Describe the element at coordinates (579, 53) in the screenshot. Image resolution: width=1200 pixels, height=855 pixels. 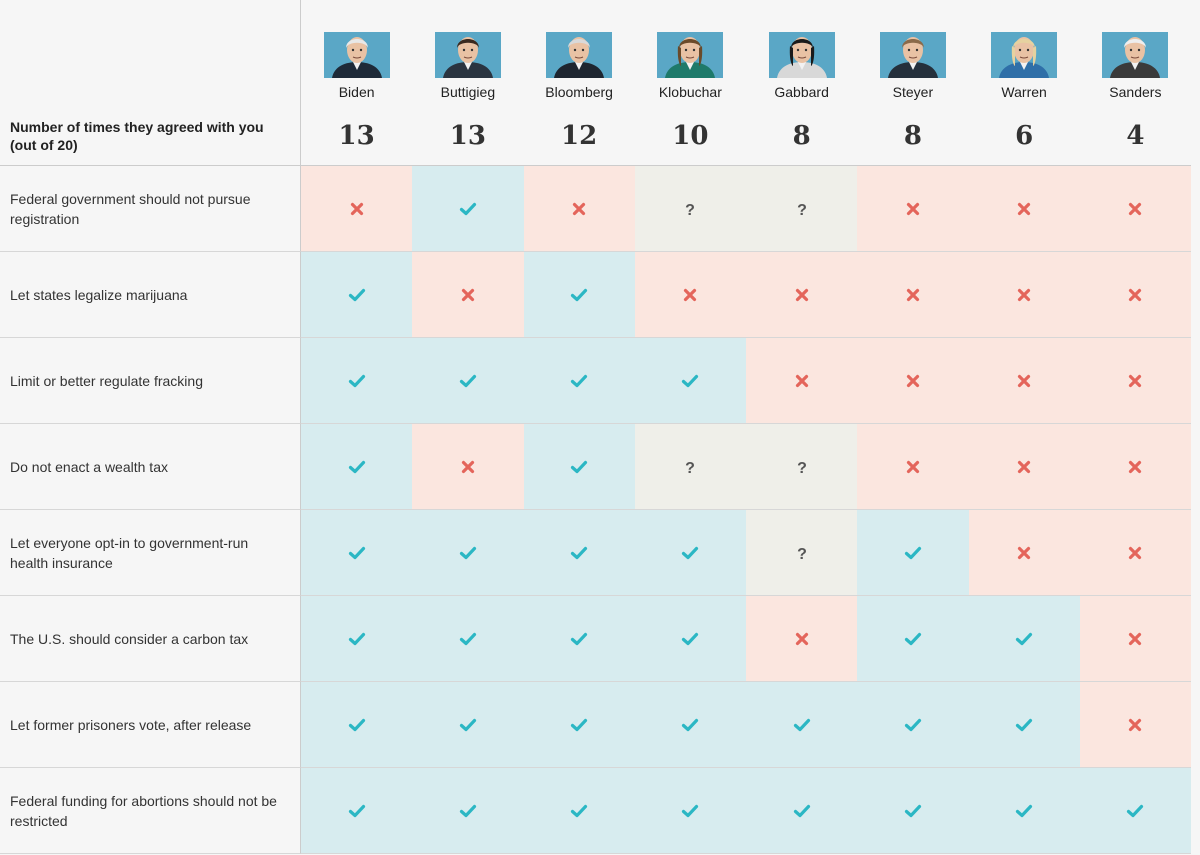
I see `candidate-header: Bloomberg` at that location.